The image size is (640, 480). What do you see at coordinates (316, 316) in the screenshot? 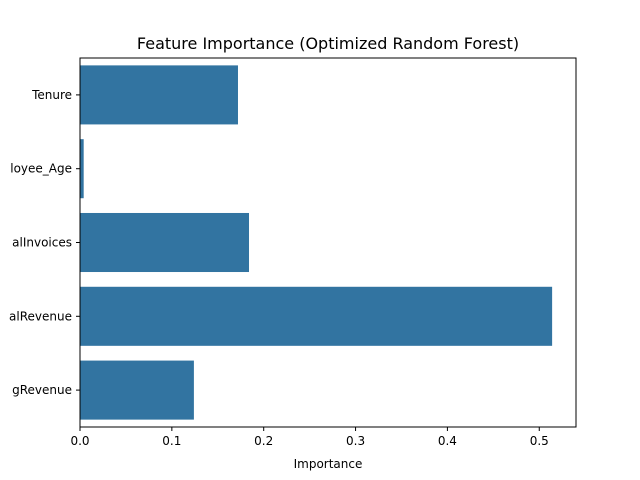
I see `bar-totalrevenue` at bounding box center [316, 316].